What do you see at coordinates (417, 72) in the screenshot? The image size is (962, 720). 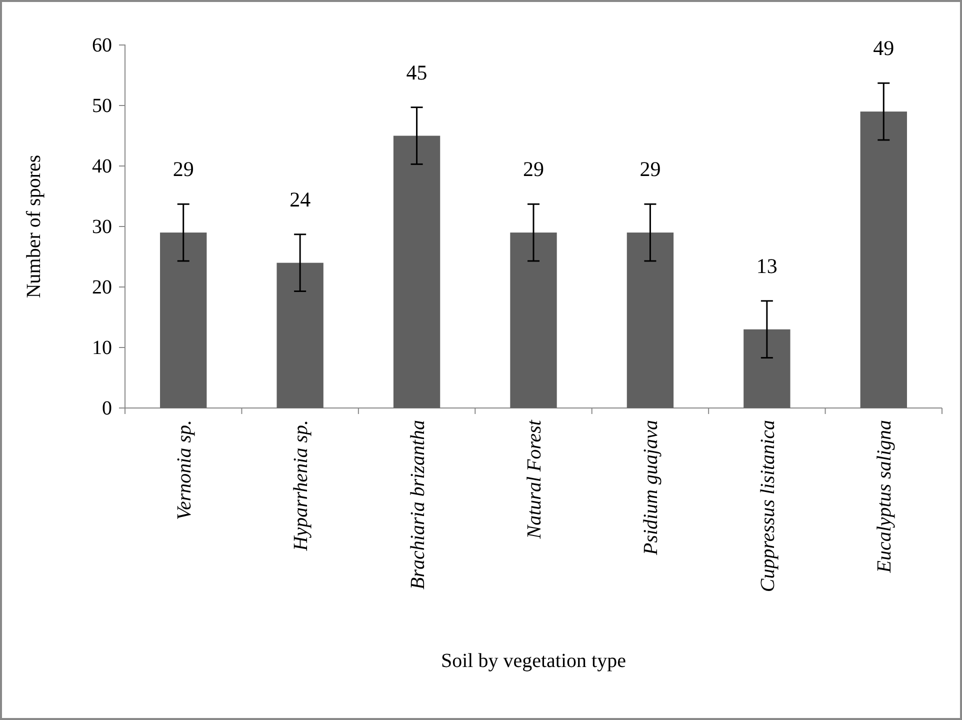 I see `data-label: 45` at bounding box center [417, 72].